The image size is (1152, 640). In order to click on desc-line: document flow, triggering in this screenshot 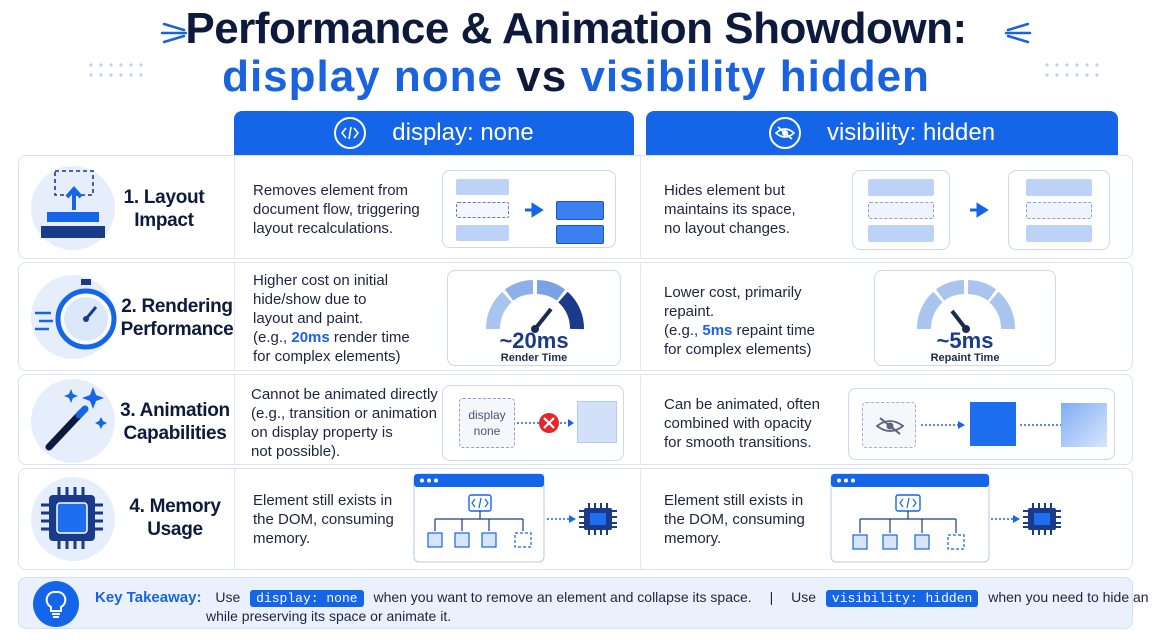, I will do `click(336, 209)`.